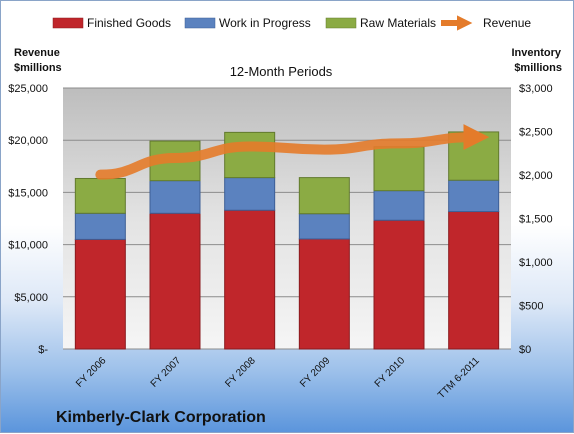 This screenshot has height=434, width=574. What do you see at coordinates (38, 68) in the screenshot?
I see `left-axis-title-line2: $millions` at bounding box center [38, 68].